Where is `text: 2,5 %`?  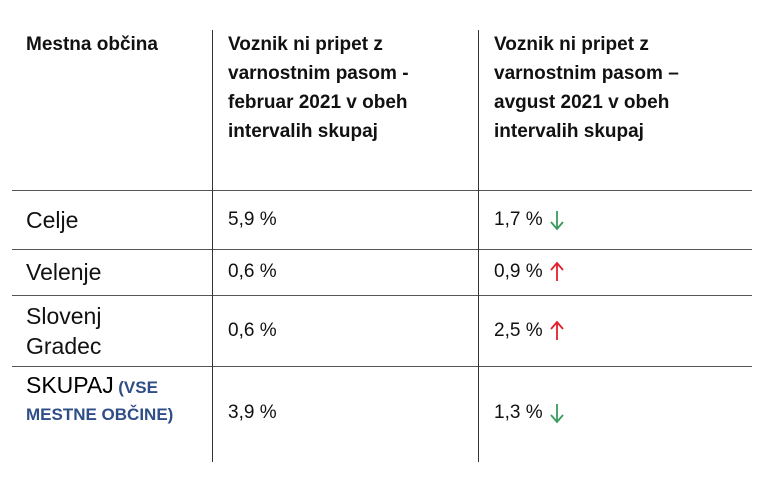
text: 2,5 % is located at coordinates (518, 330).